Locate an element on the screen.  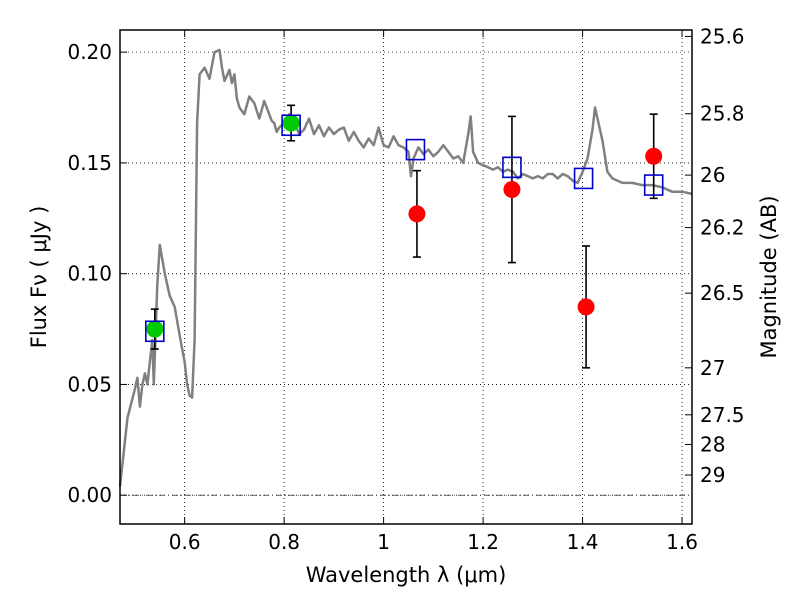
y2-tick-label: 29 is located at coordinates (712, 475).